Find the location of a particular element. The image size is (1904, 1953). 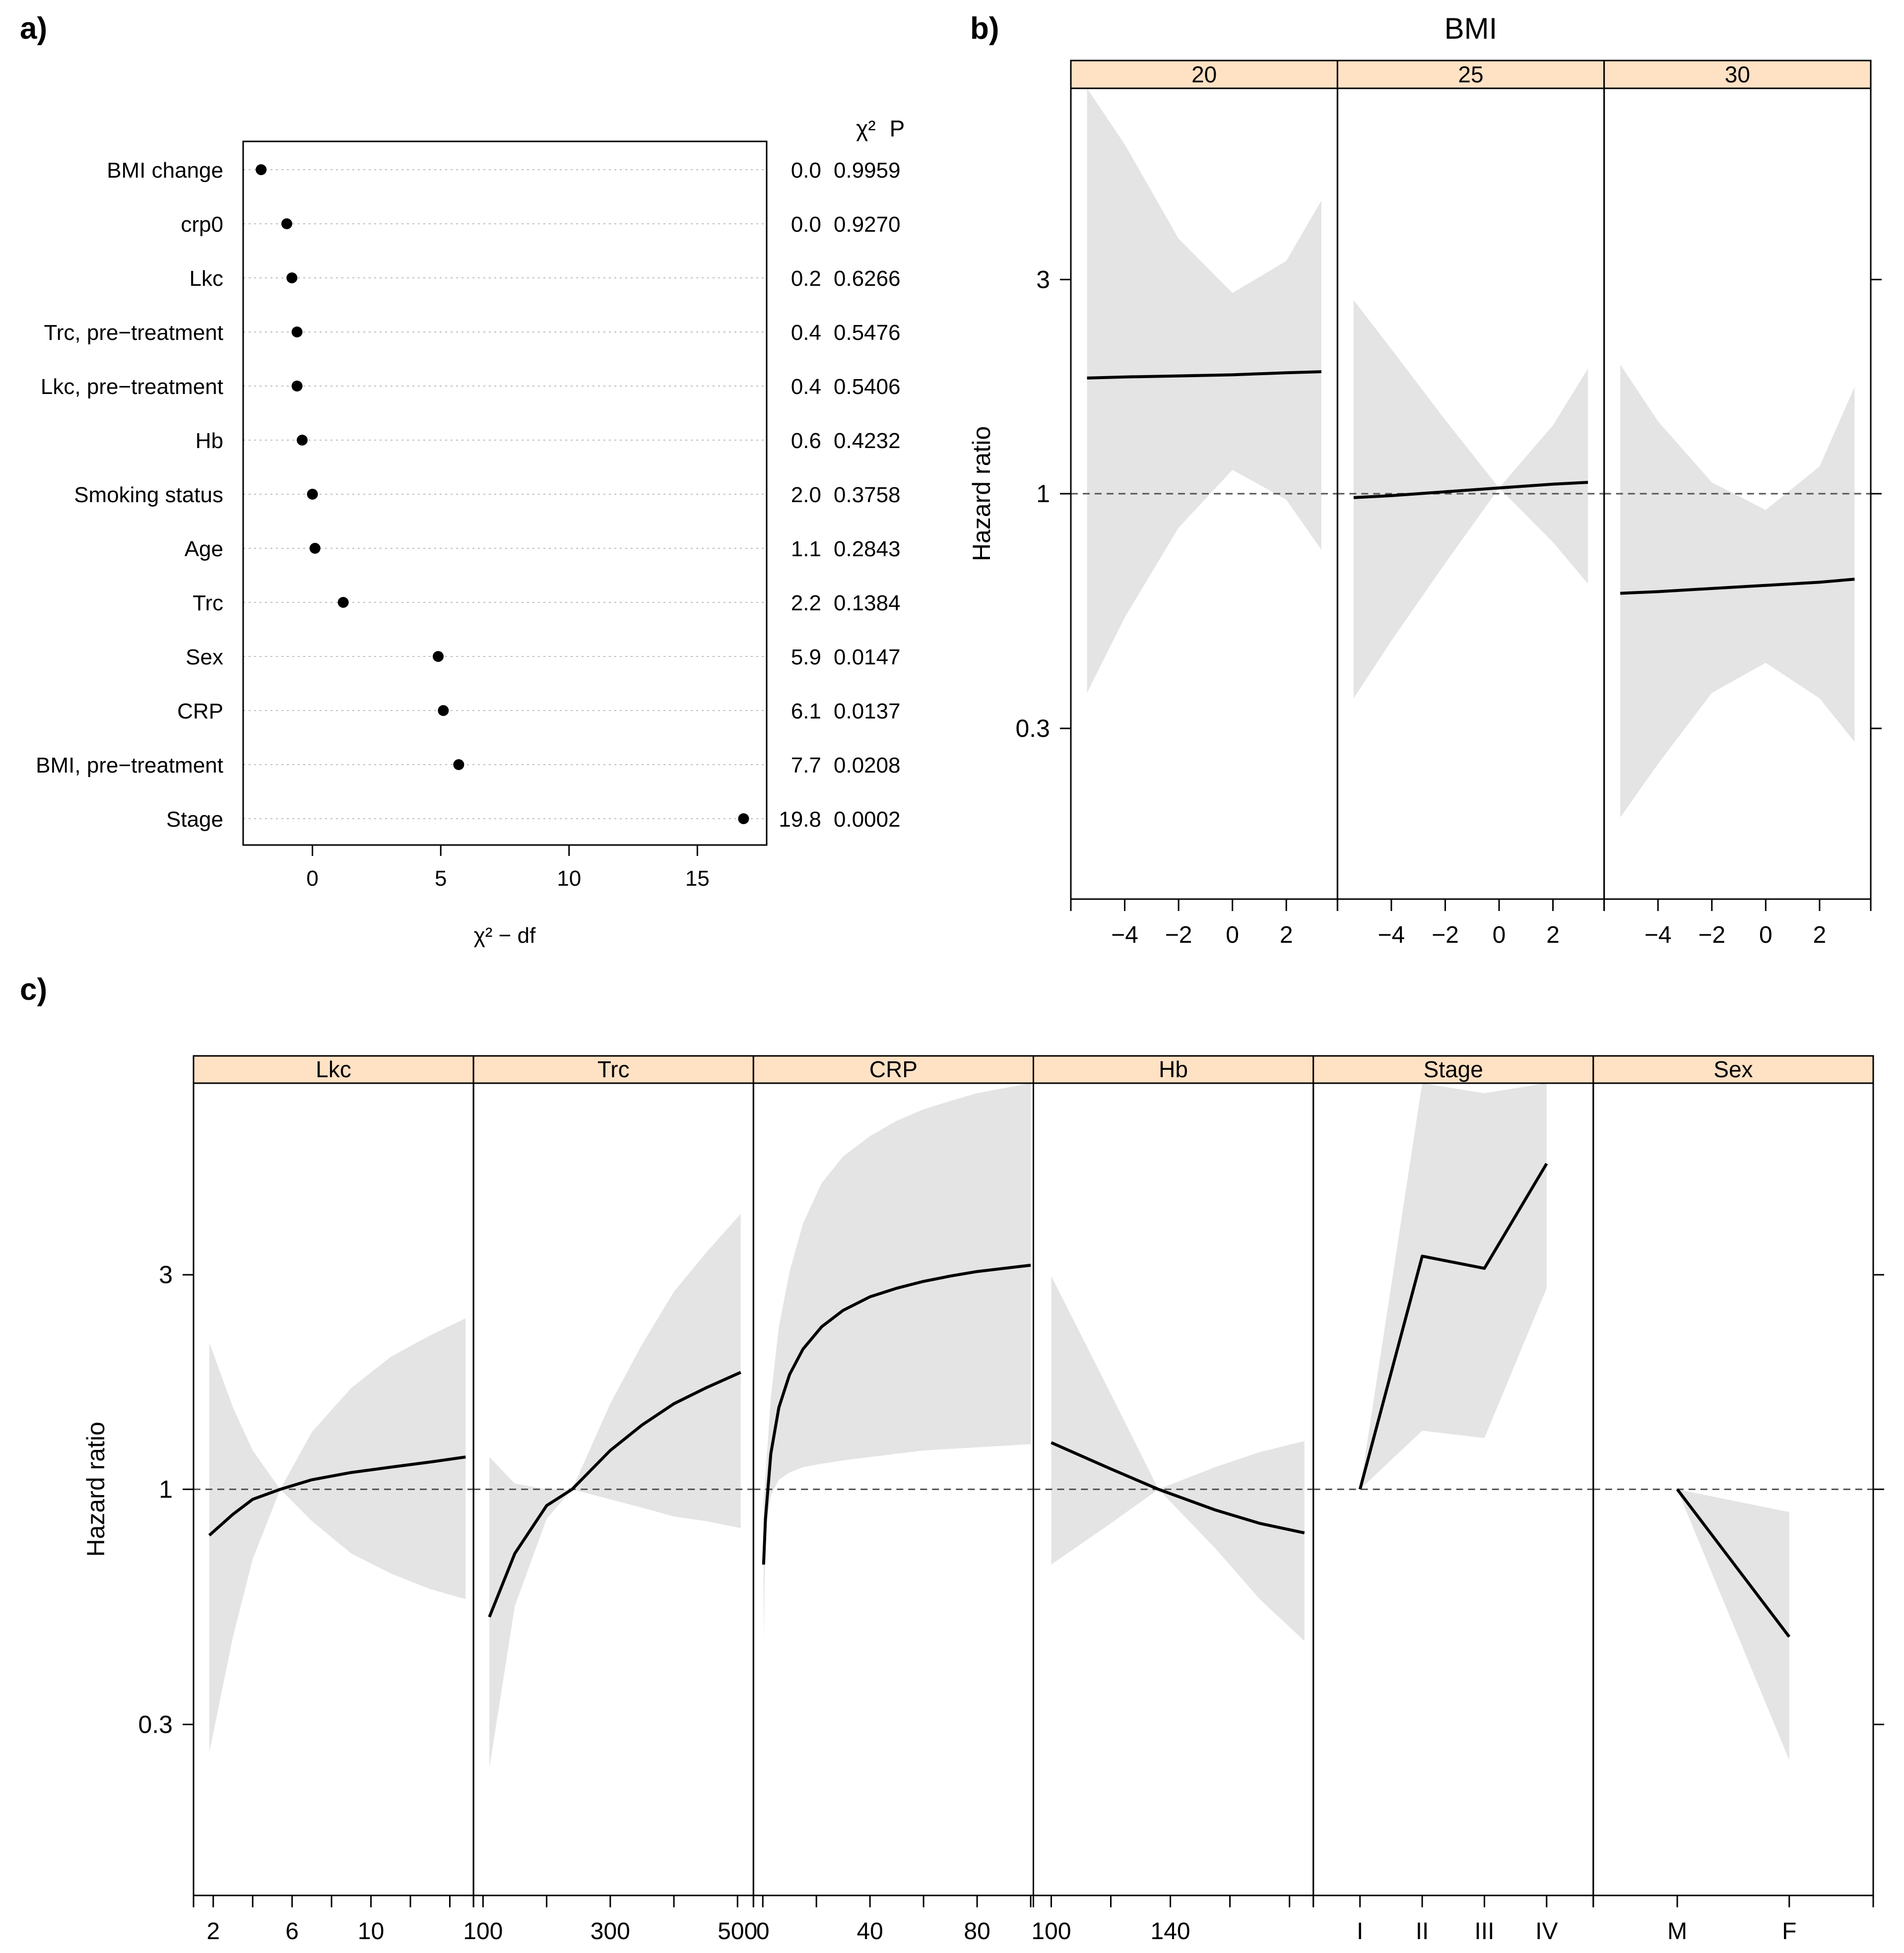

chart-b-strip is located at coordinates (1737, 74).